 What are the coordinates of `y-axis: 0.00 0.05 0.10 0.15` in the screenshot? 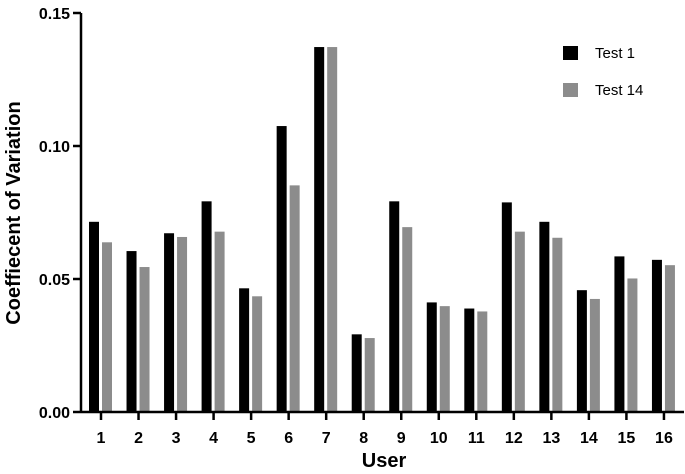 It's located at (61, 214).